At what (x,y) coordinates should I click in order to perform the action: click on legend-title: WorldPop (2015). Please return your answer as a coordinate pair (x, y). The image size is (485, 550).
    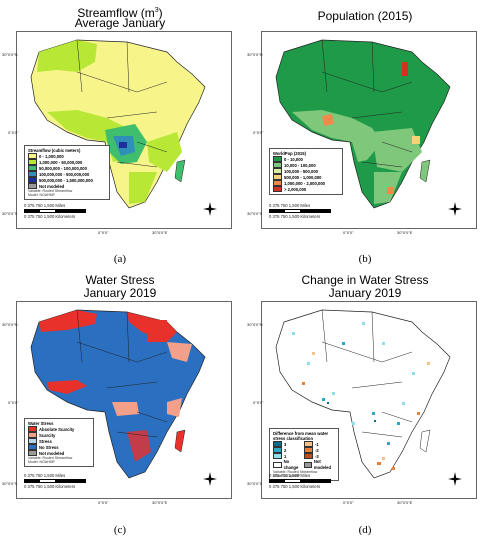
    Looking at the image, I should click on (289, 153).